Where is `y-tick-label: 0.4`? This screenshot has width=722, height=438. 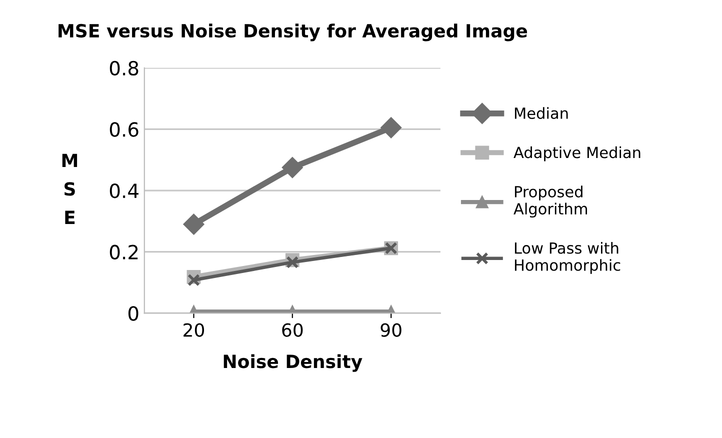
y-tick-label: 0.4 is located at coordinates (124, 190).